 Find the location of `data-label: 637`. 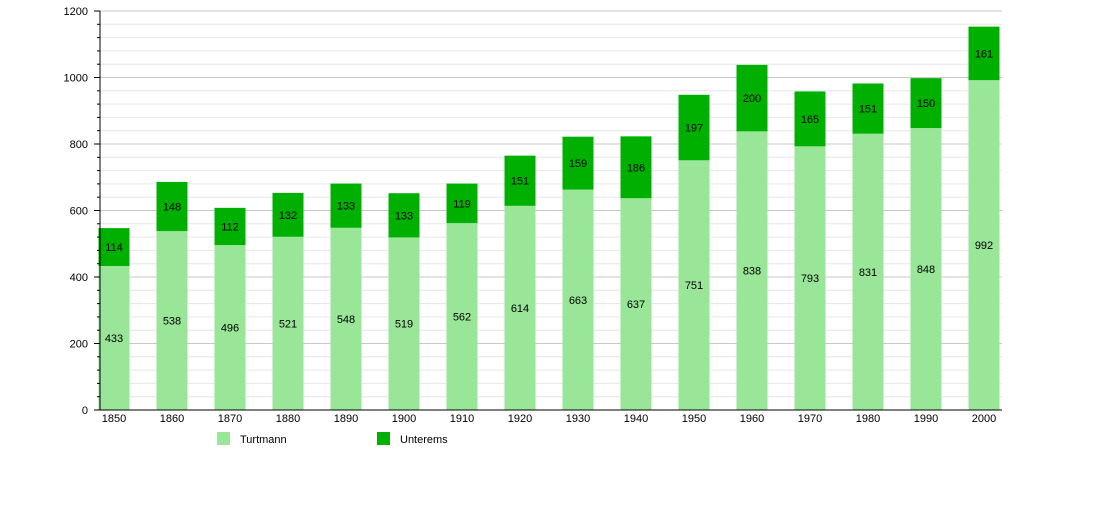

data-label: 637 is located at coordinates (636, 305).